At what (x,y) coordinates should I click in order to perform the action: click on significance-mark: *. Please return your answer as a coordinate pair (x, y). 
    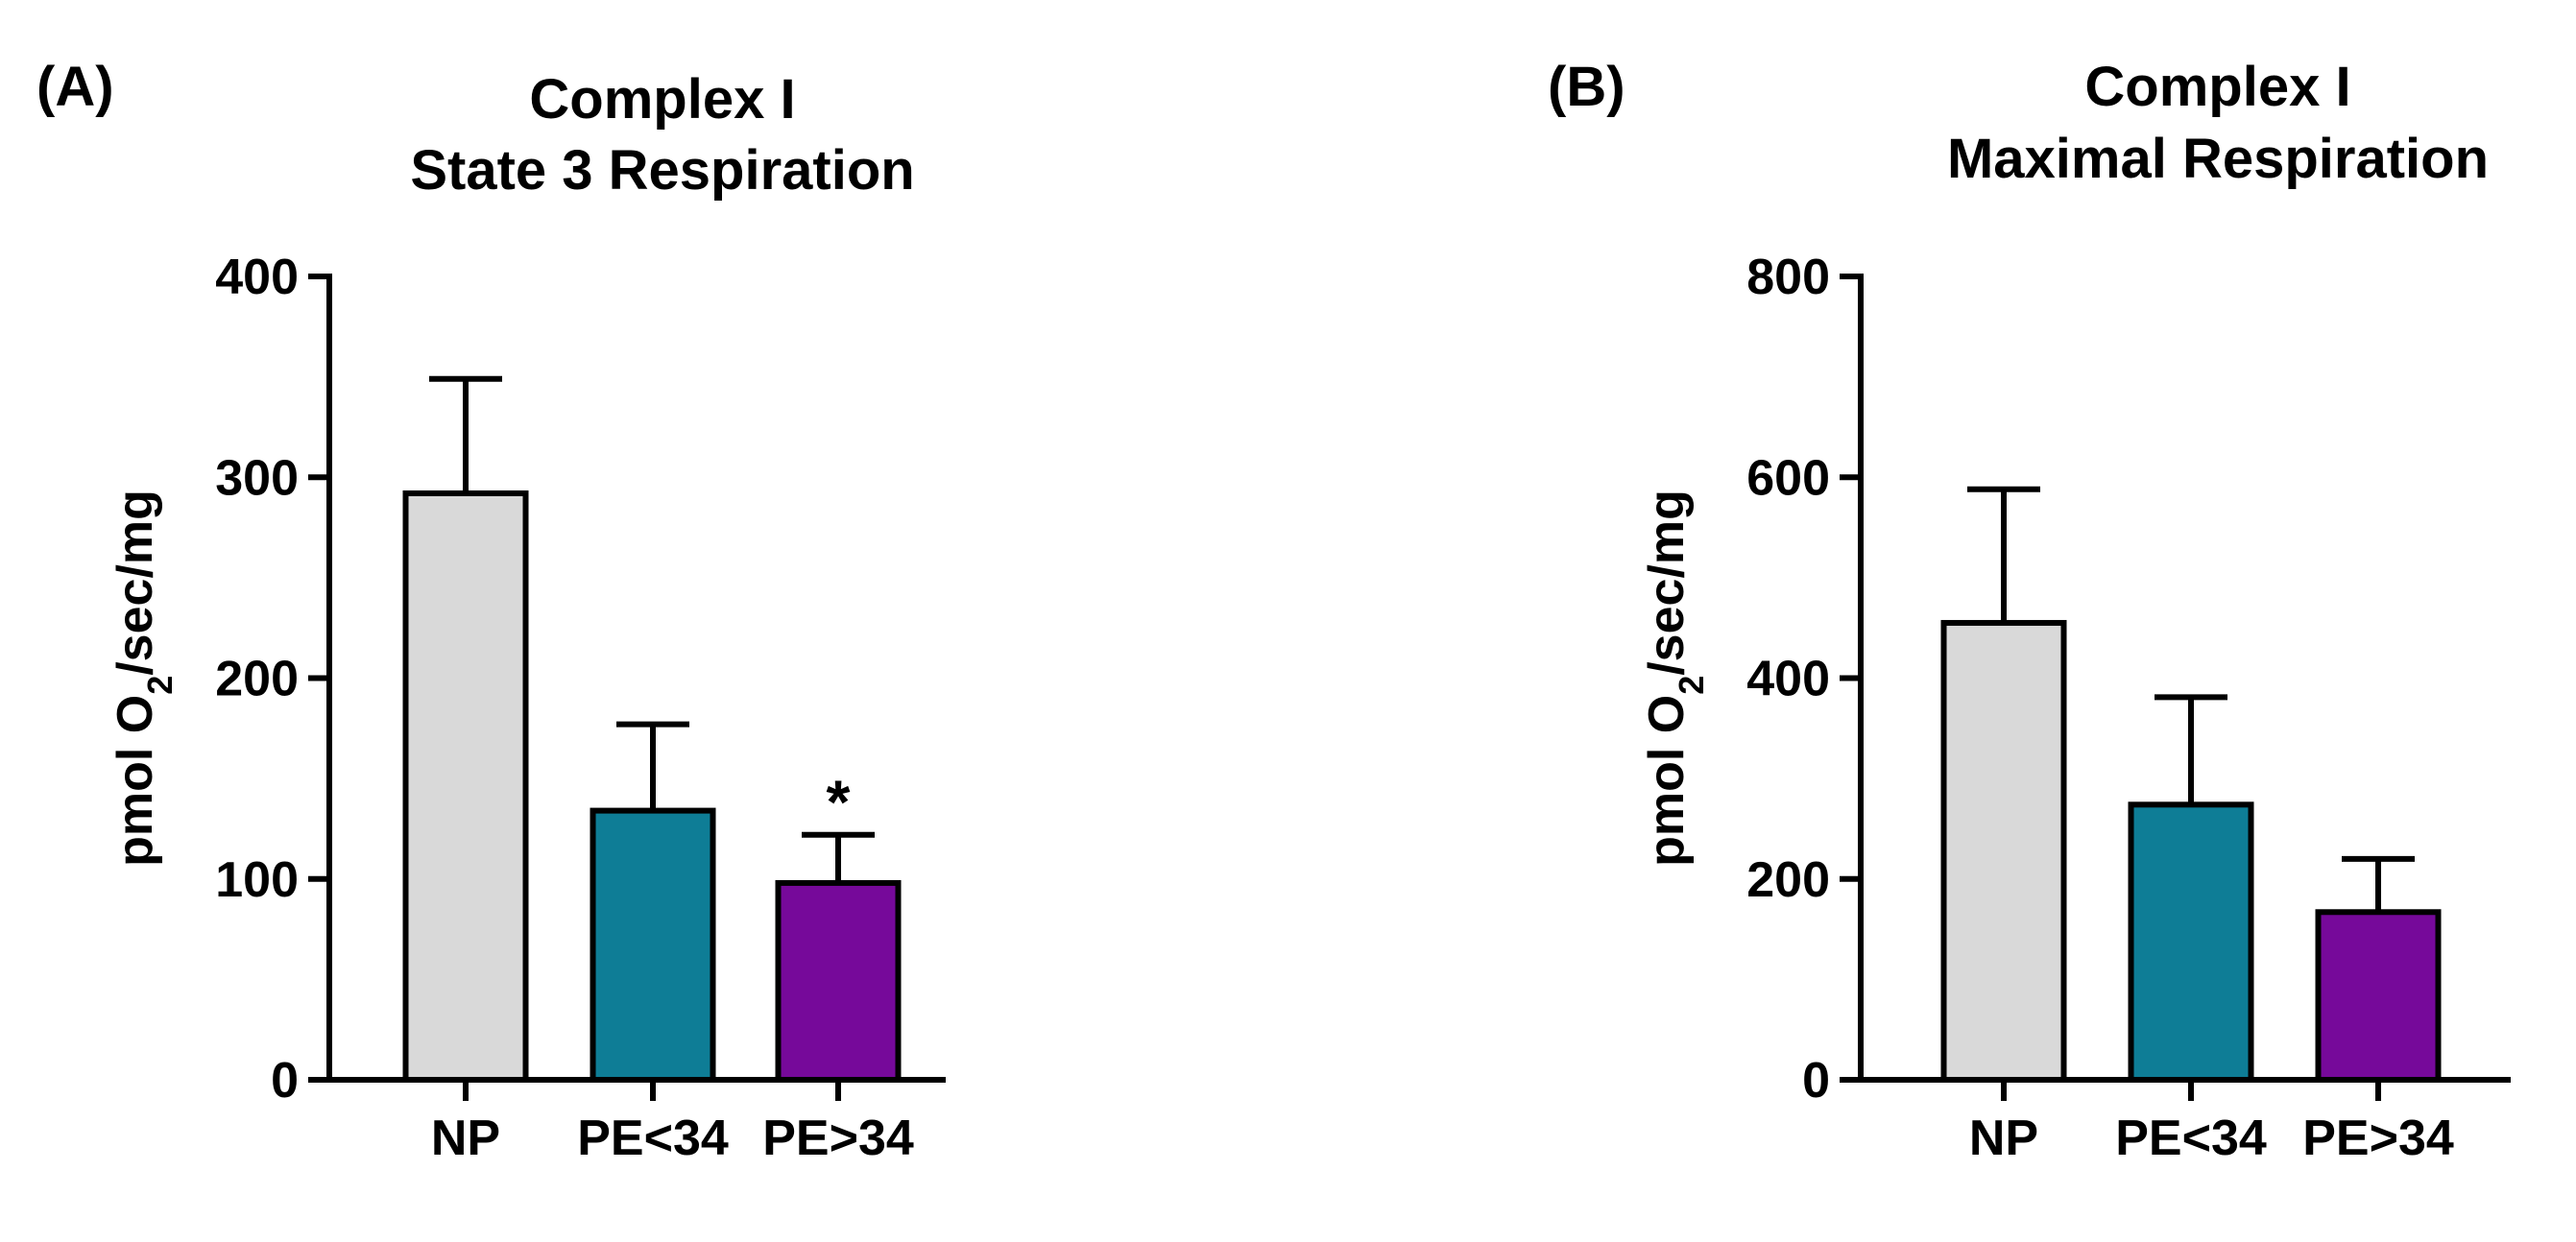
    Looking at the image, I should click on (839, 802).